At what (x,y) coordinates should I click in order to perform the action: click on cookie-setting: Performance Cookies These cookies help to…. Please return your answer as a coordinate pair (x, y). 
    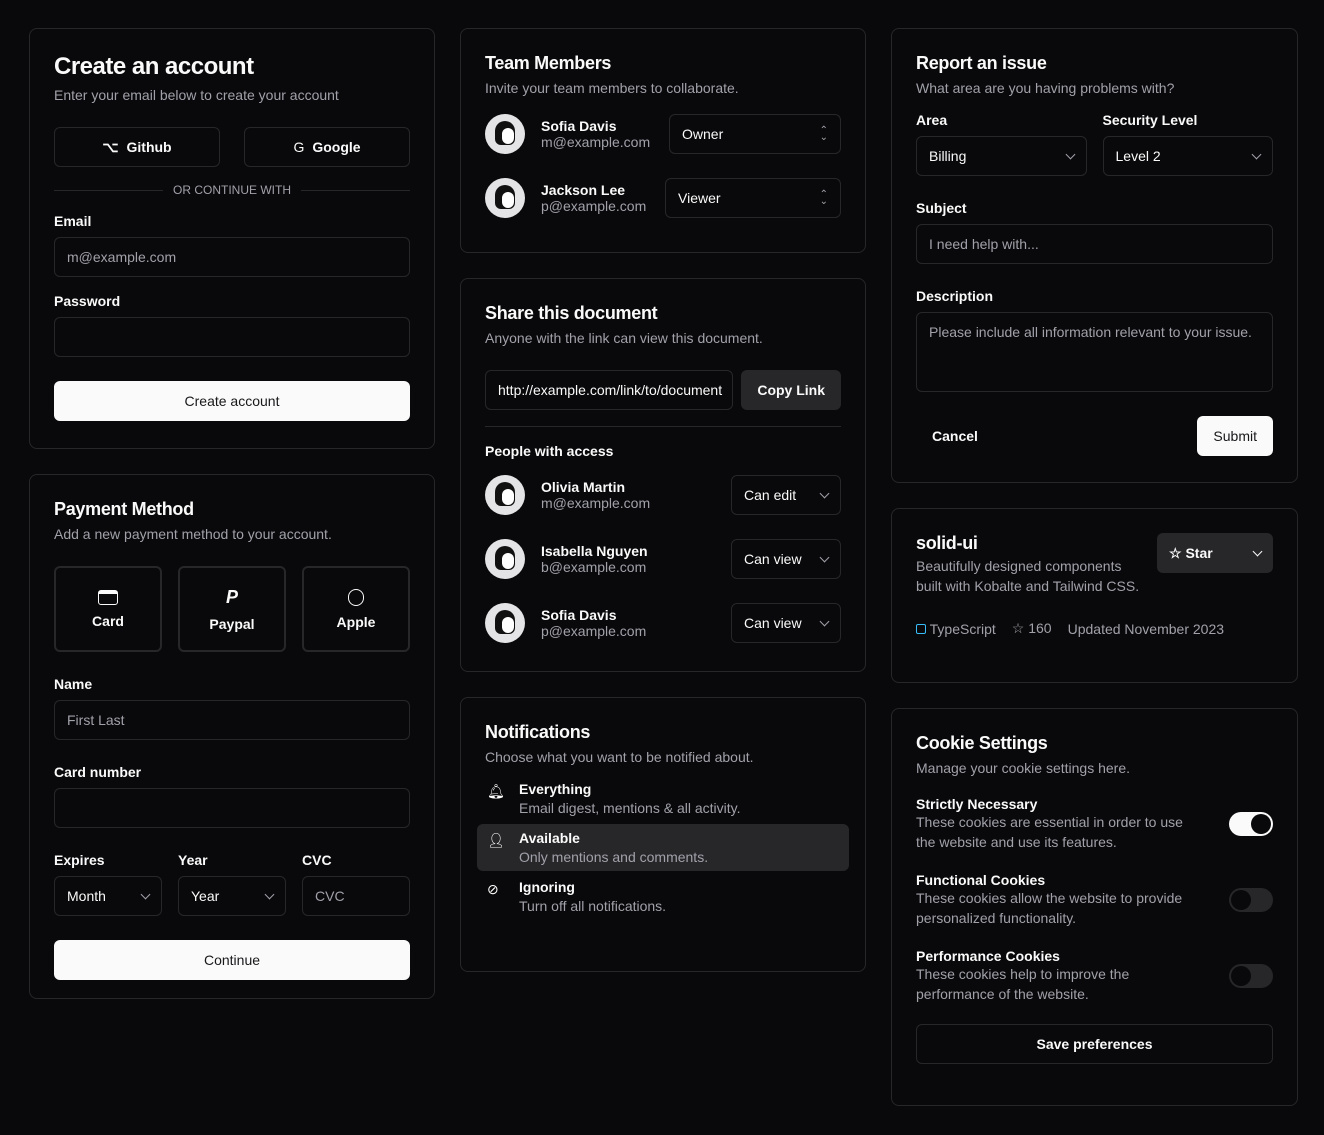
    Looking at the image, I should click on (1094, 976).